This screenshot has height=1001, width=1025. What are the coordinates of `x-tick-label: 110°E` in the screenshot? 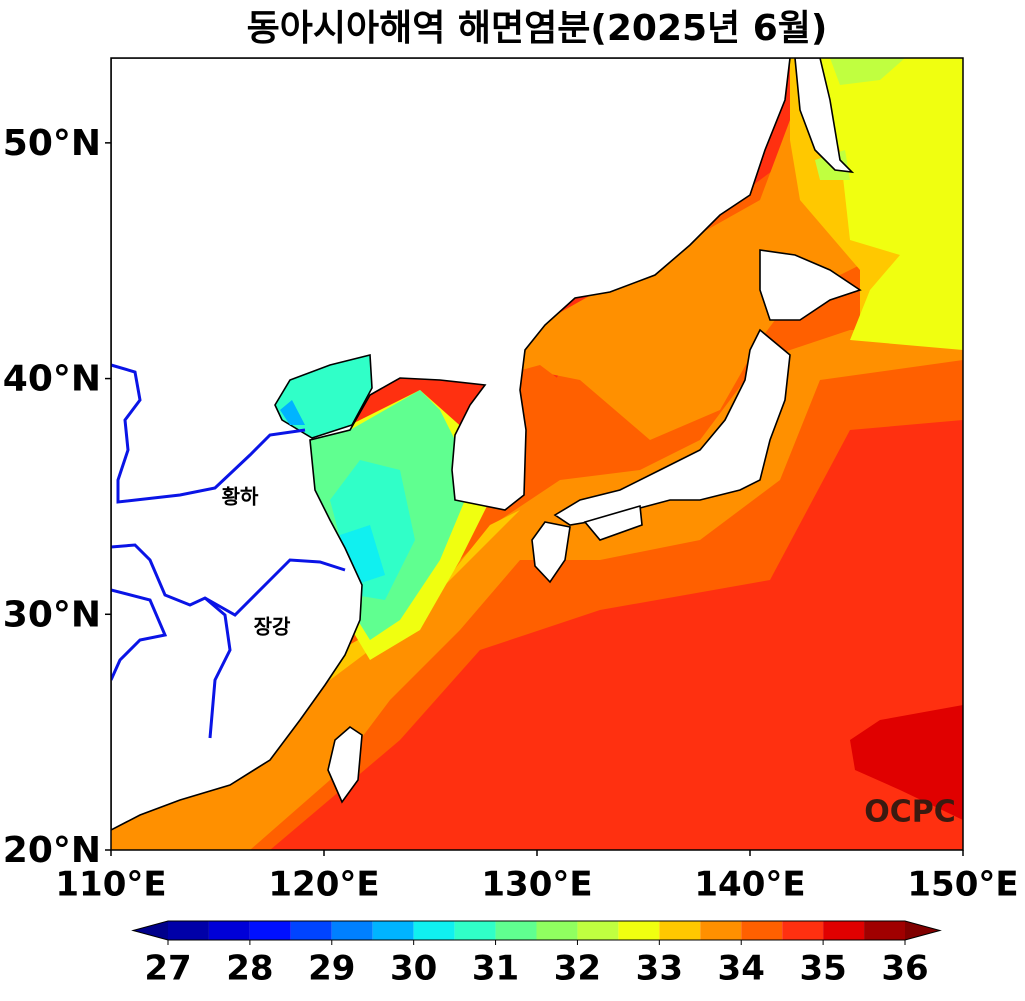 It's located at (110, 885).